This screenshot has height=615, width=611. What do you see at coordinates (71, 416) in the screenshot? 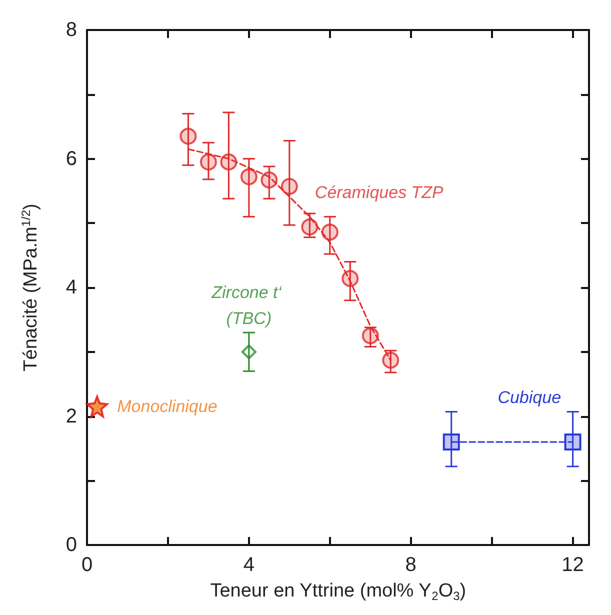
I see `y-tick-label: 2` at bounding box center [71, 416].